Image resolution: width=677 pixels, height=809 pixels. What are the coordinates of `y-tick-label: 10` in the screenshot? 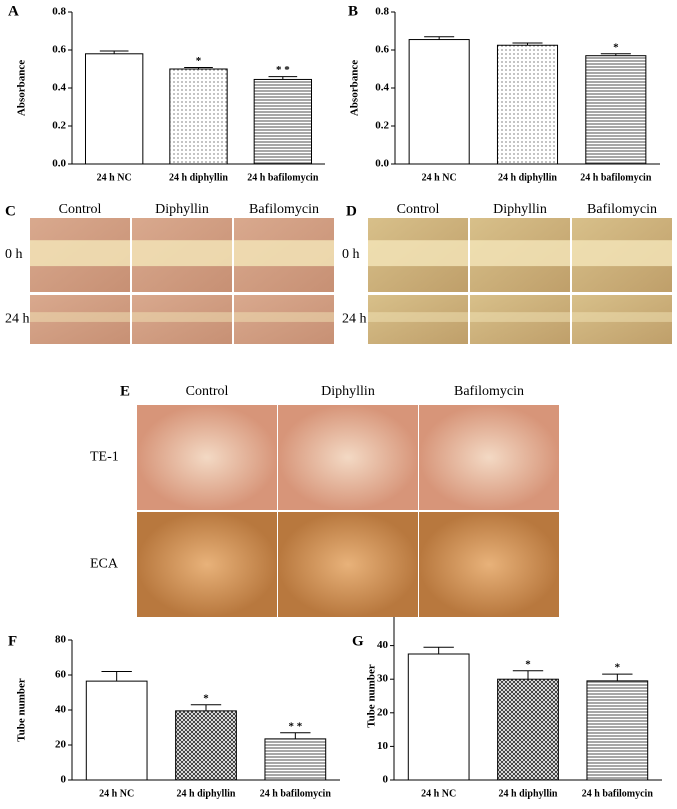 It's located at (383, 746).